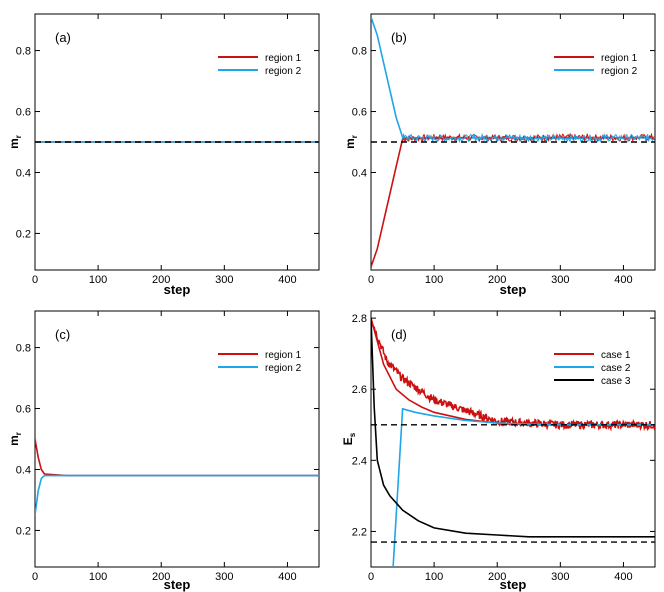 This screenshot has height=592, width=664. Describe the element at coordinates (224, 577) in the screenshot. I see `panel-c-xtick-label: 300` at that location.